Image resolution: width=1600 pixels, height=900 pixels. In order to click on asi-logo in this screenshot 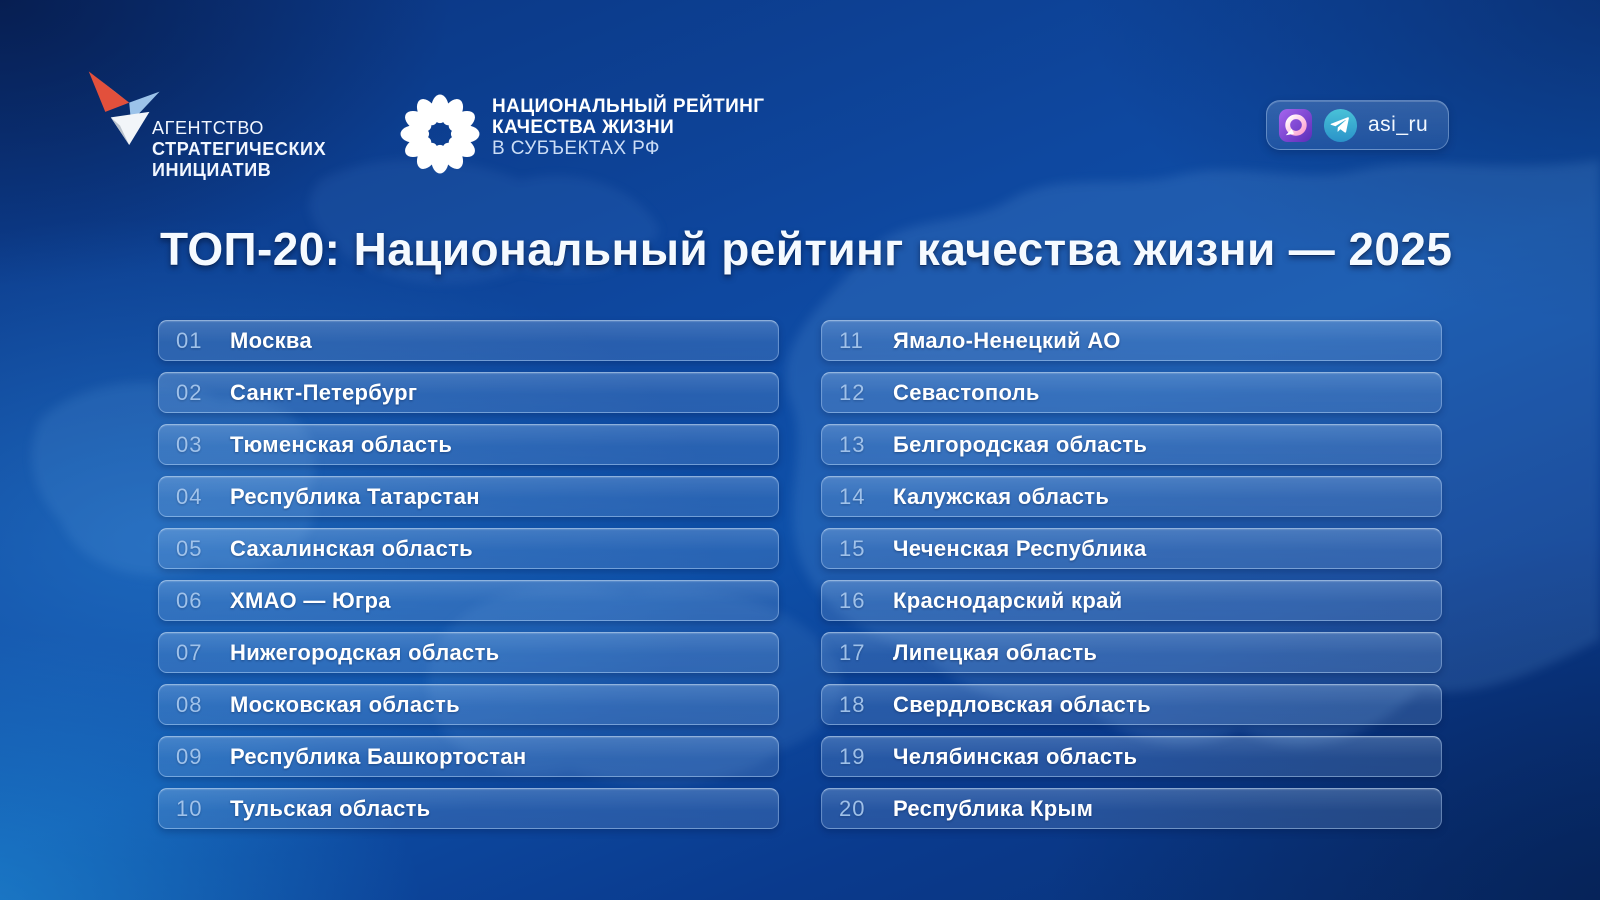, I will do `click(120, 110)`.